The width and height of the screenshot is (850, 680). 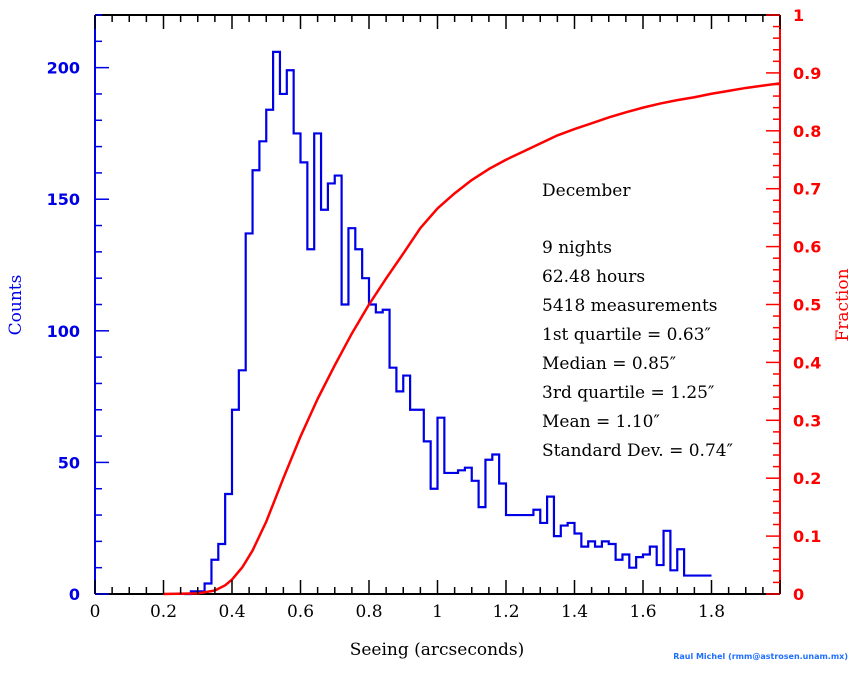 What do you see at coordinates (807, 478) in the screenshot?
I see `y2-tick-label: 0.2` at bounding box center [807, 478].